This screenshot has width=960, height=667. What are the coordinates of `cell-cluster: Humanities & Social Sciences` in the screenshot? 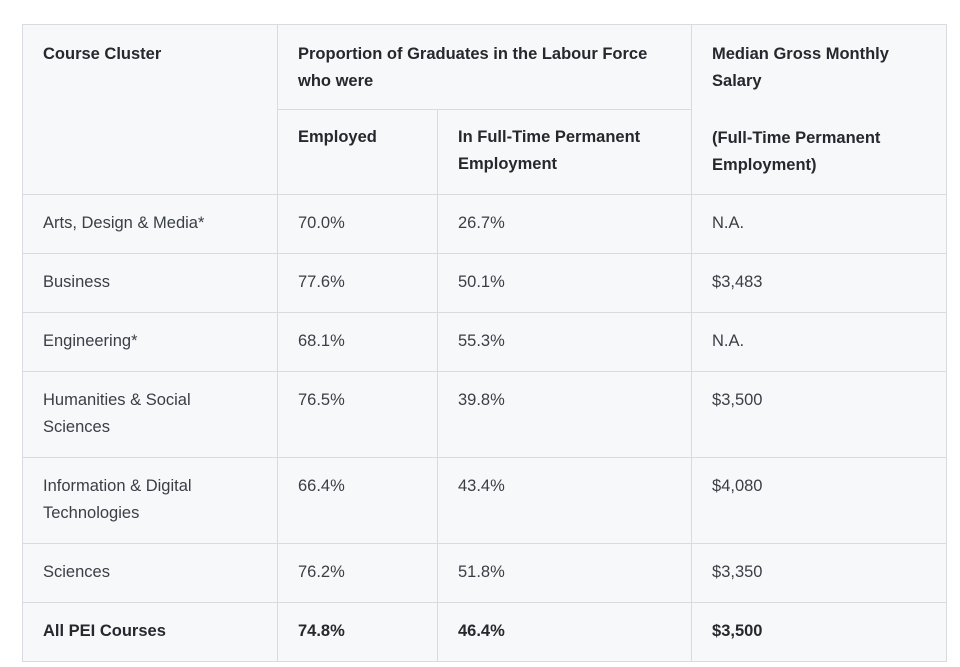 It's located at (150, 414).